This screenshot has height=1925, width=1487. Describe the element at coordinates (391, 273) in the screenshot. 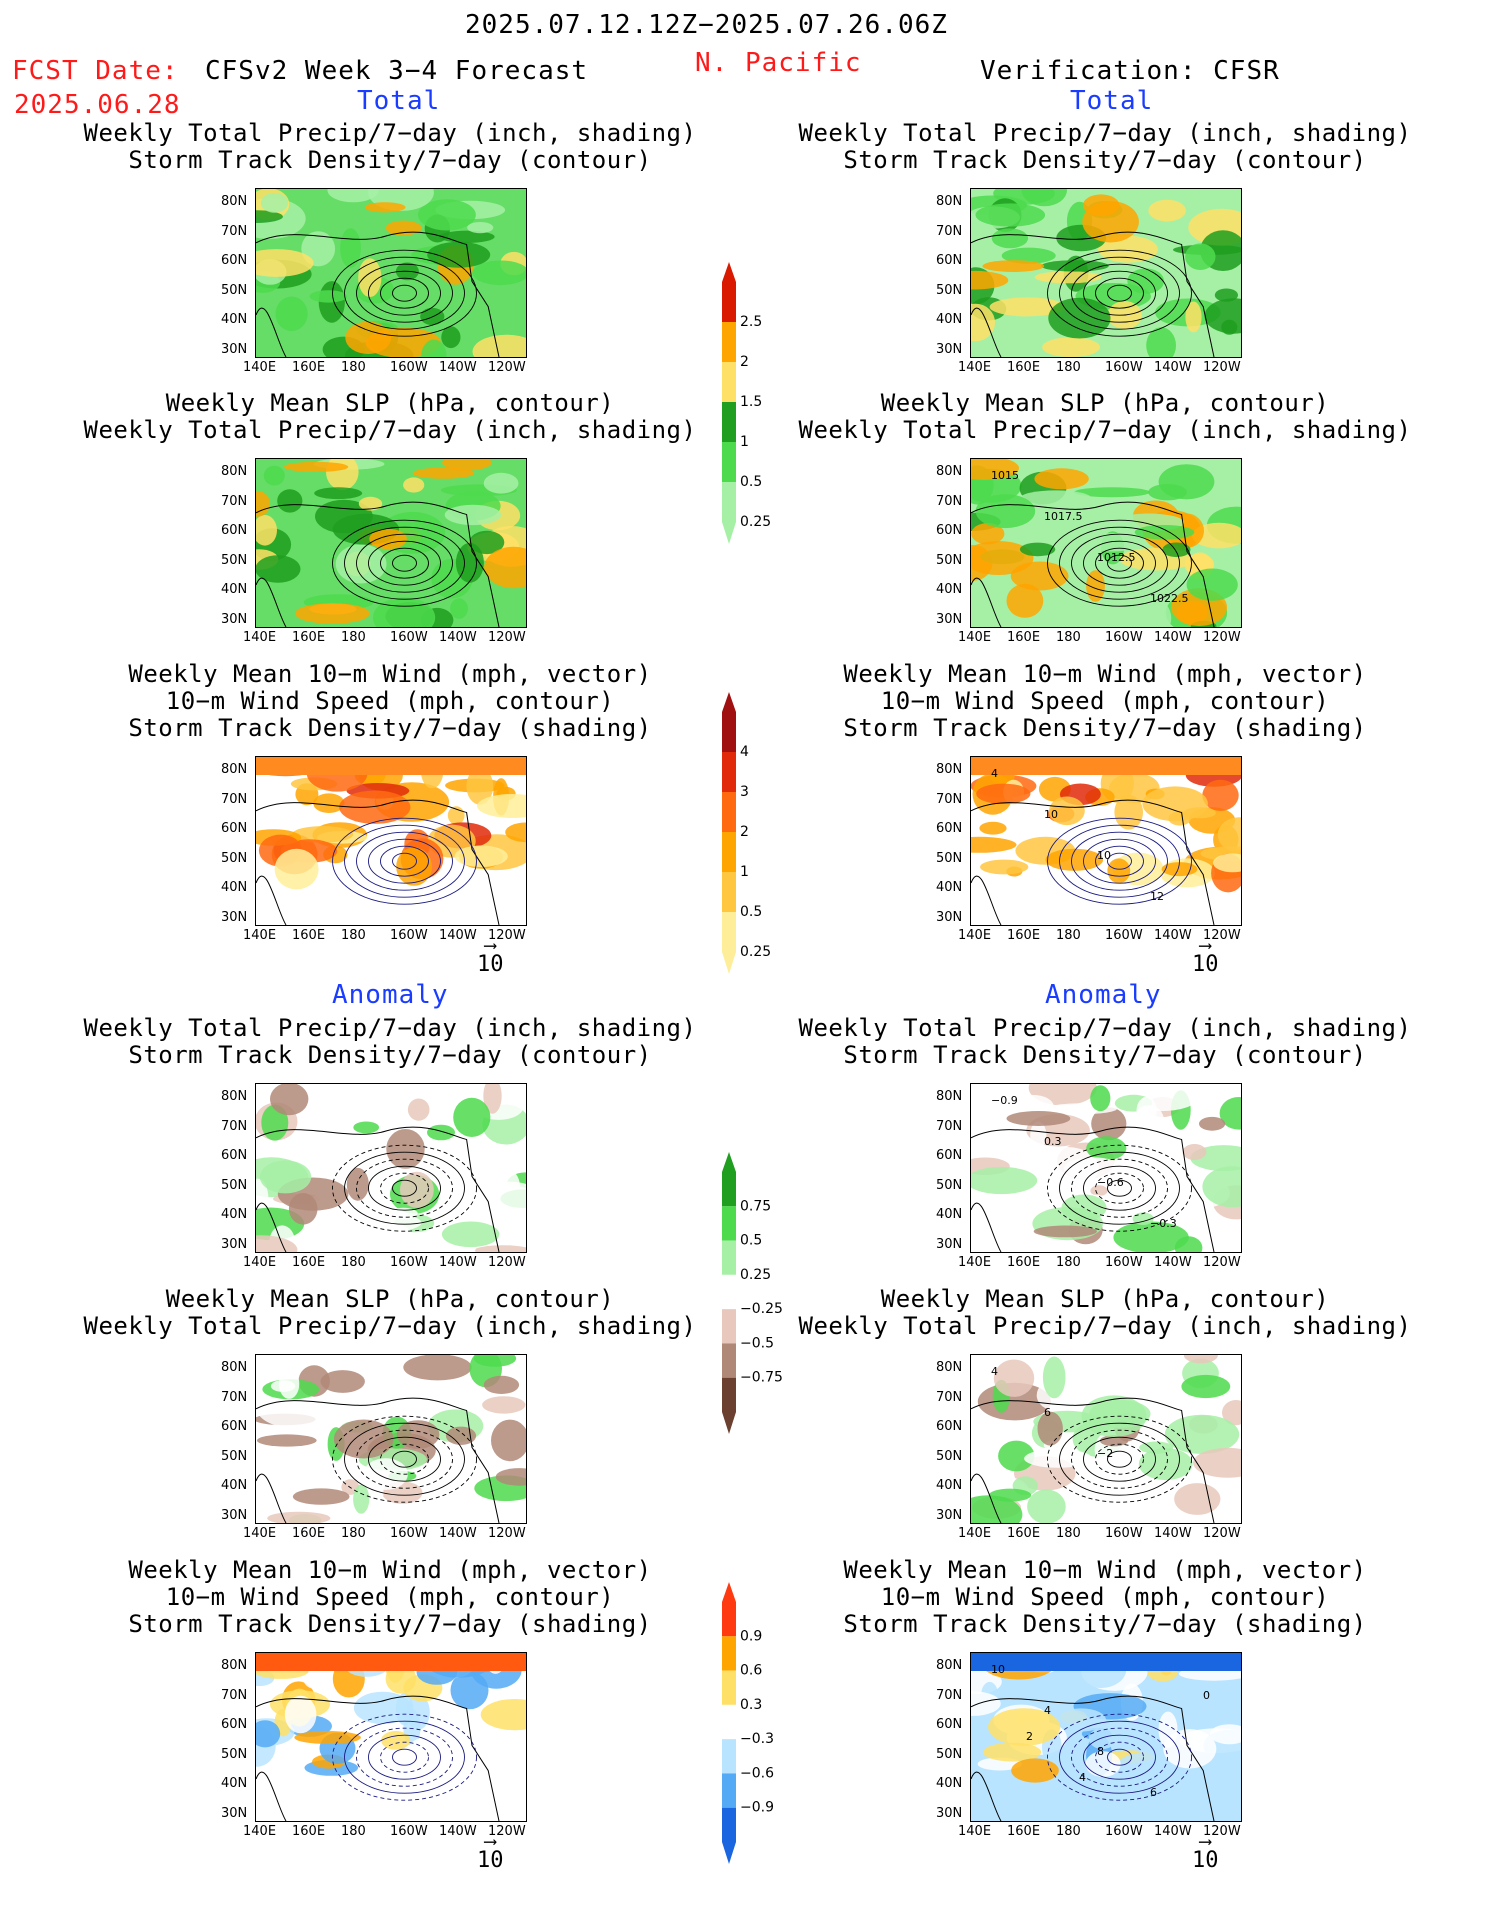

I see `map-p1` at that location.